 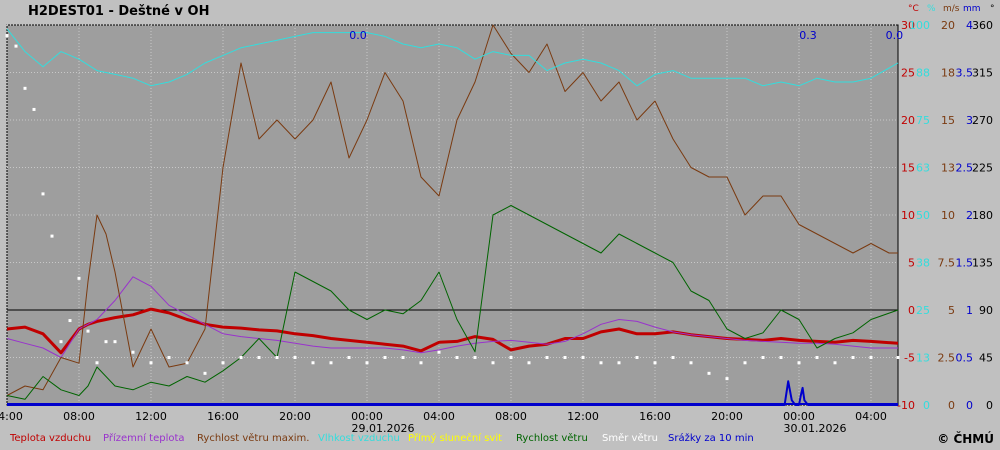 I want to click on y-tick-label-wind: 15, so click(x=948, y=120).